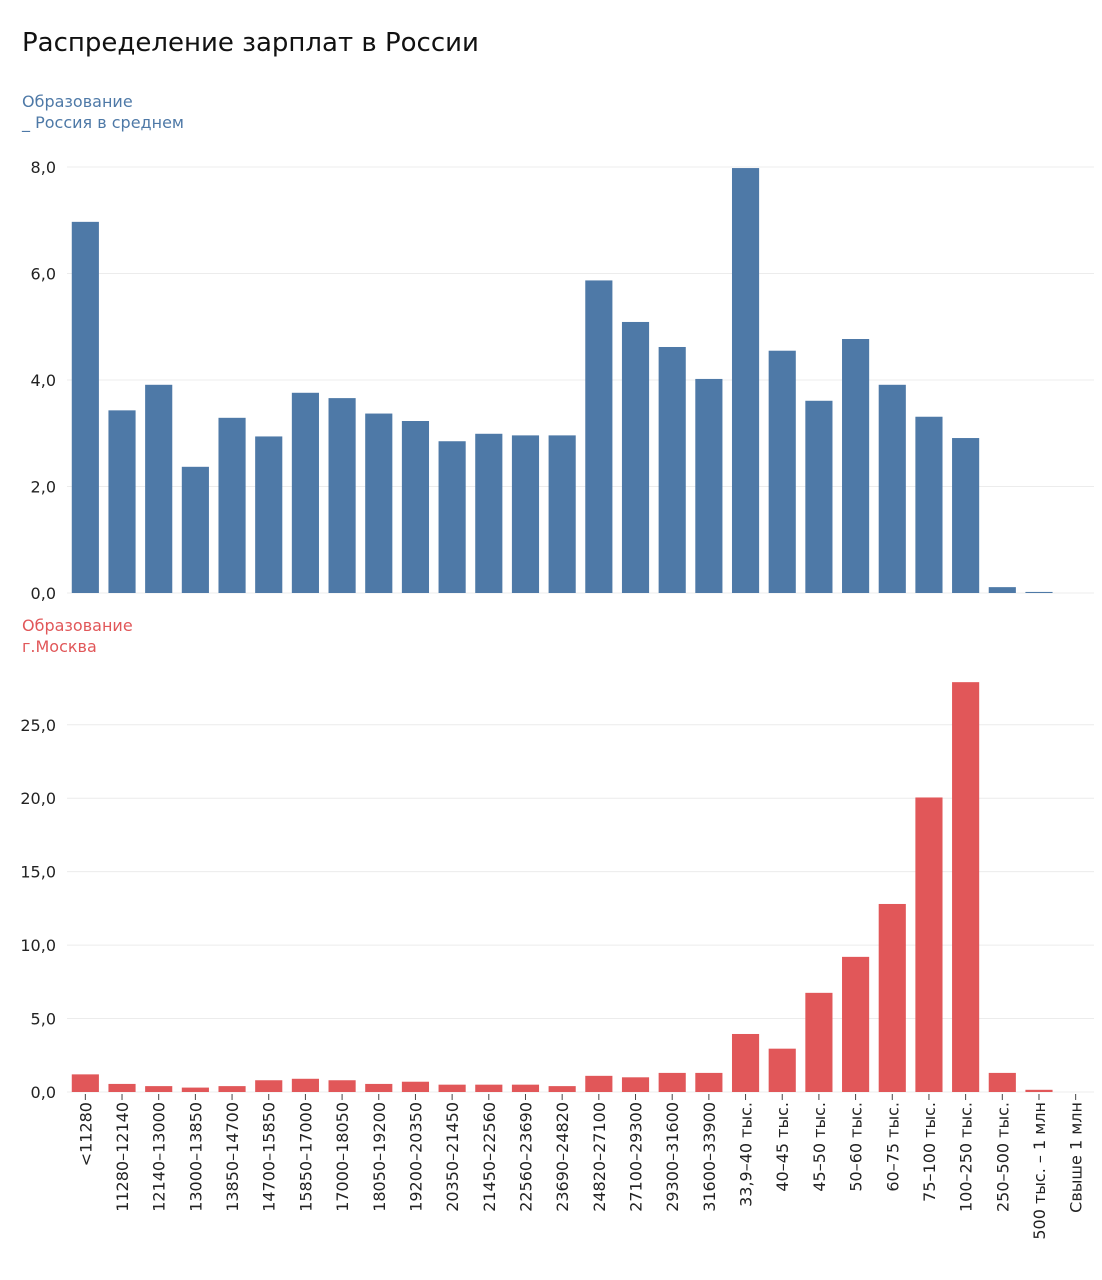 The width and height of the screenshot is (1102, 1280). Describe the element at coordinates (1076, 1157) in the screenshot. I see `x-tick-label-27: Свыше 1 млн` at that location.